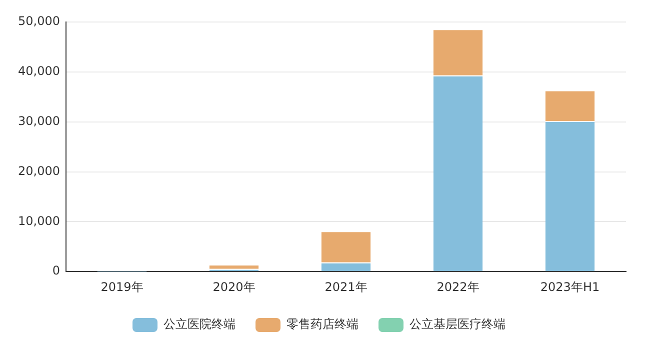  What do you see at coordinates (200, 324) in the screenshot?
I see `legend-label: 公立医院终端` at bounding box center [200, 324].